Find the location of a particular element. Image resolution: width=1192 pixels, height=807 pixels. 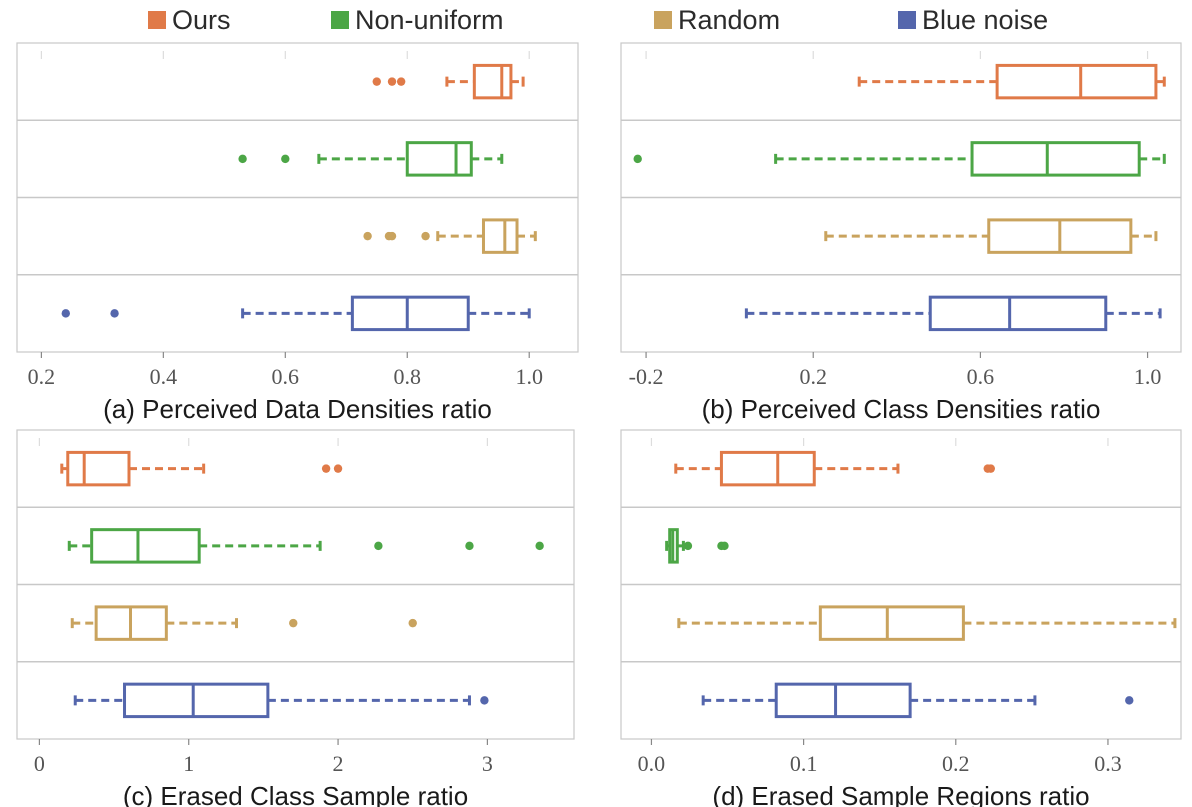

x-tick-label: 0.0 is located at coordinates (652, 763).